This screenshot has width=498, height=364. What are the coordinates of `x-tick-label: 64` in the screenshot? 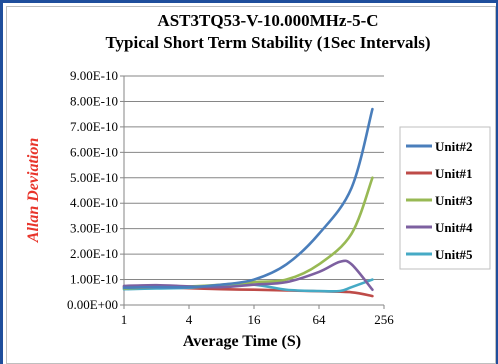 It's located at (320, 319).